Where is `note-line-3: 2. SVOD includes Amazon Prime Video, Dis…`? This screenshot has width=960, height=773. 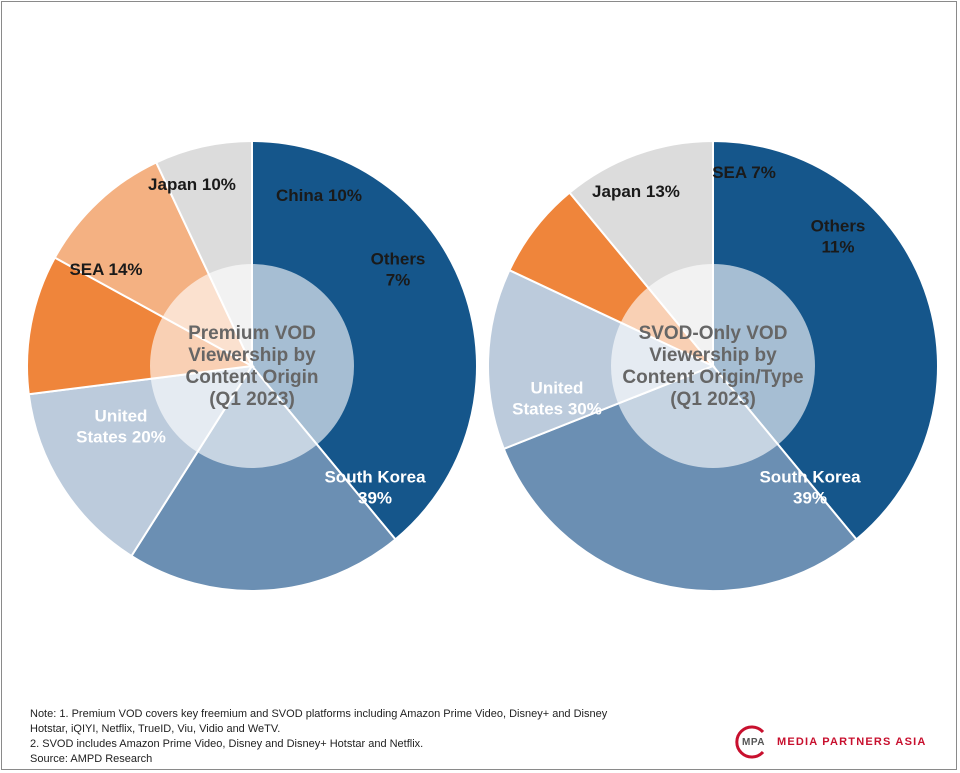 note-line-3: 2. SVOD includes Amazon Prime Video, Dis… is located at coordinates (227, 744).